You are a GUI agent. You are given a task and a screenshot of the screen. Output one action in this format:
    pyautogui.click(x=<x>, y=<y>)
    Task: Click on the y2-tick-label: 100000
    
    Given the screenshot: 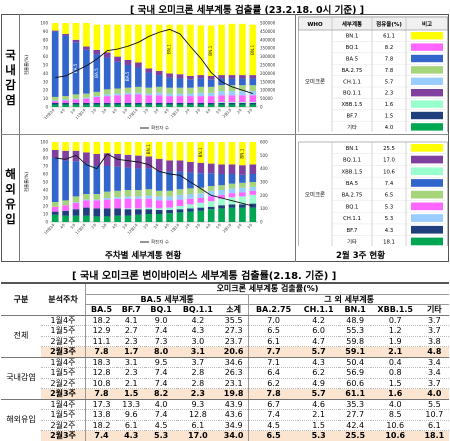 What is the action you would take?
    pyautogui.click(x=268, y=90)
    